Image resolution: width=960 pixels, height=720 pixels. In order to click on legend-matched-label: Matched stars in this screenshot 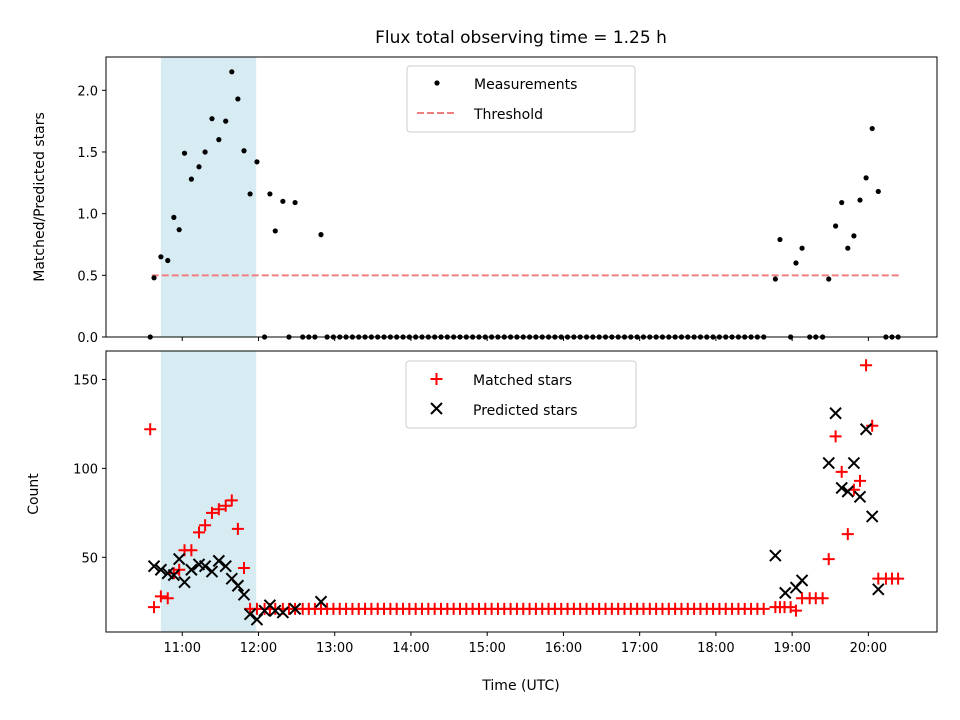, I will do `click(522, 381)`.